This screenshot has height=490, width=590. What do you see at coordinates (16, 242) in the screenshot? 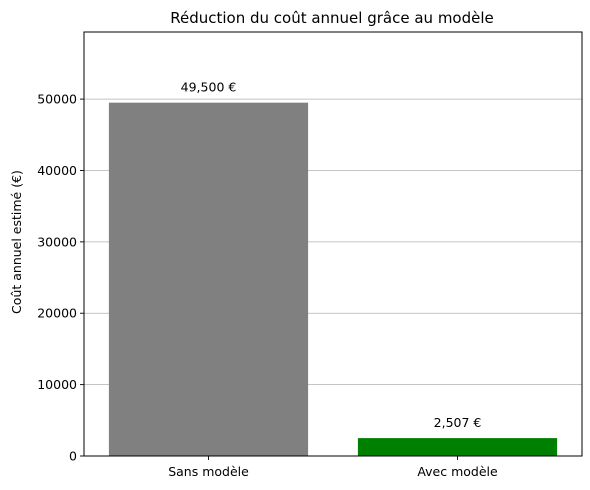
I see `y-axis-label: Coût annuel estimé (€)` at bounding box center [16, 242].